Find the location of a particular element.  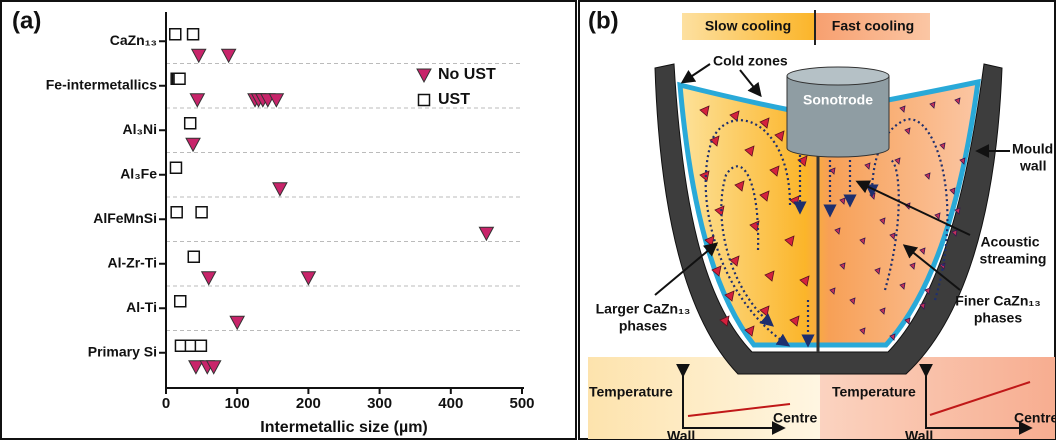

slow-box is located at coordinates (748, 26).